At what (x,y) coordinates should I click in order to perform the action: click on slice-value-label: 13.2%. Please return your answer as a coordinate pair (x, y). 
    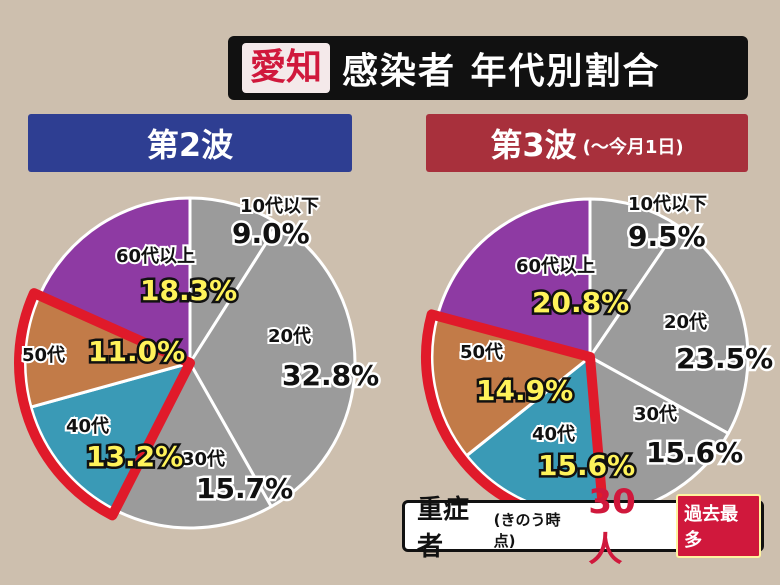
    Looking at the image, I should click on (134, 456).